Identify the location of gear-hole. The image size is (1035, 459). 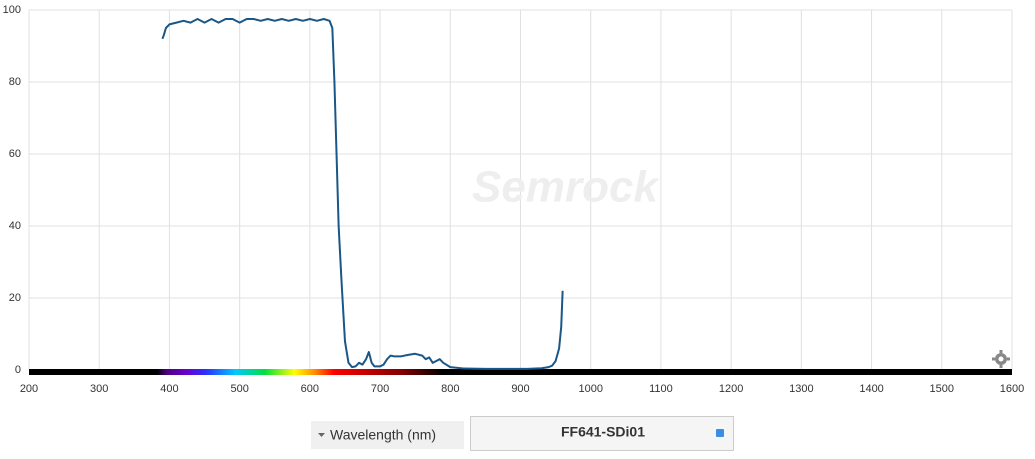
(1001, 359).